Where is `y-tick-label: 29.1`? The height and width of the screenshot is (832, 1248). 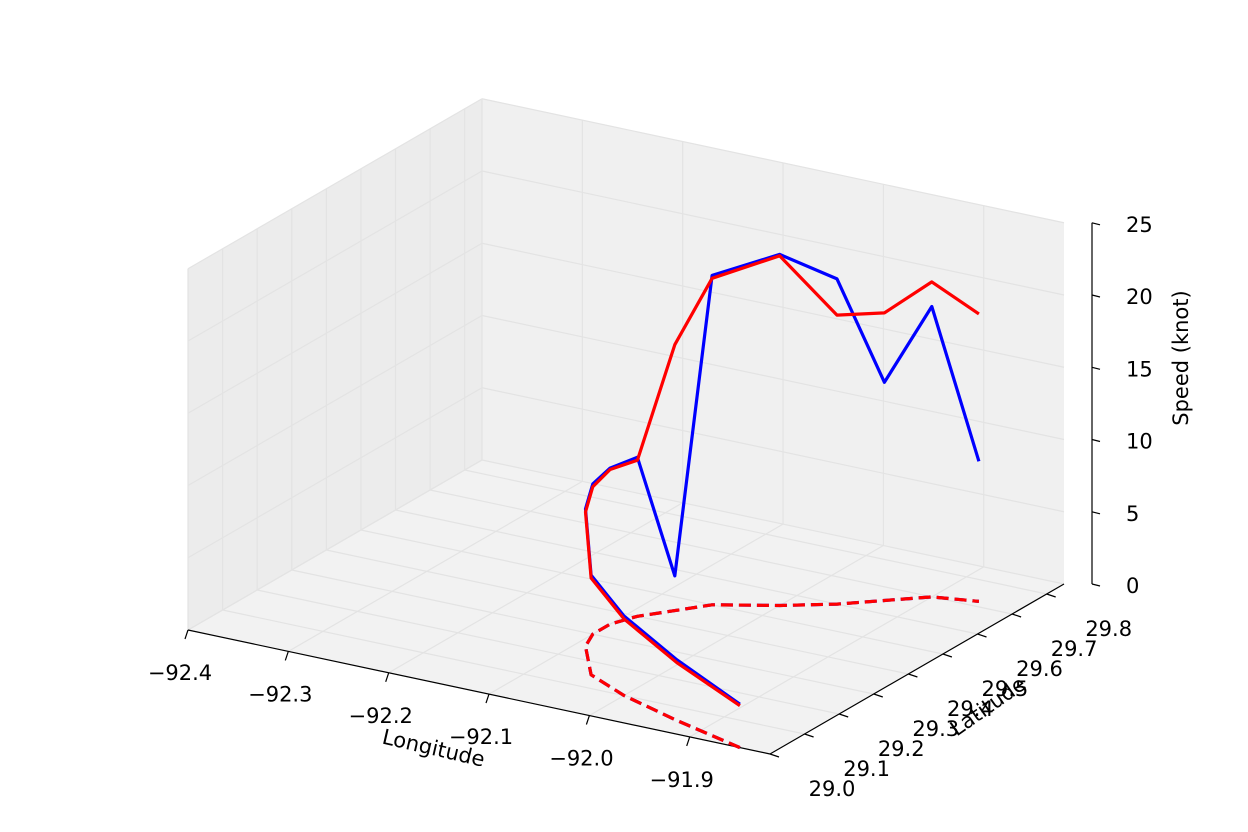 y-tick-label: 29.1 is located at coordinates (866, 769).